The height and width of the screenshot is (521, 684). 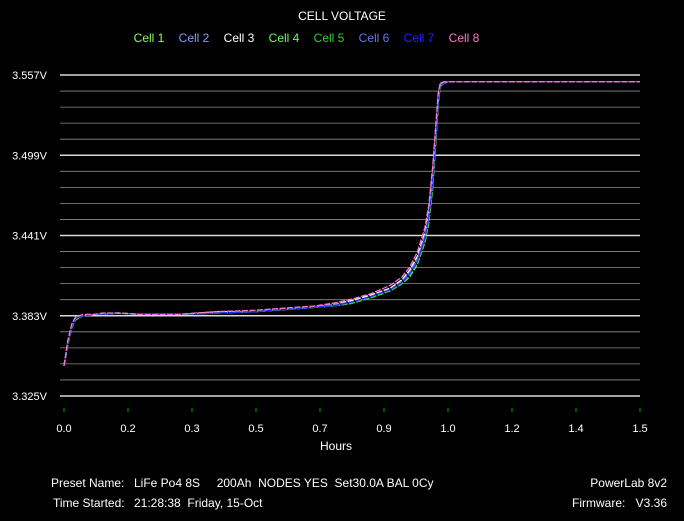 What do you see at coordinates (149, 38) in the screenshot?
I see `legend-entry: Cell 1` at bounding box center [149, 38].